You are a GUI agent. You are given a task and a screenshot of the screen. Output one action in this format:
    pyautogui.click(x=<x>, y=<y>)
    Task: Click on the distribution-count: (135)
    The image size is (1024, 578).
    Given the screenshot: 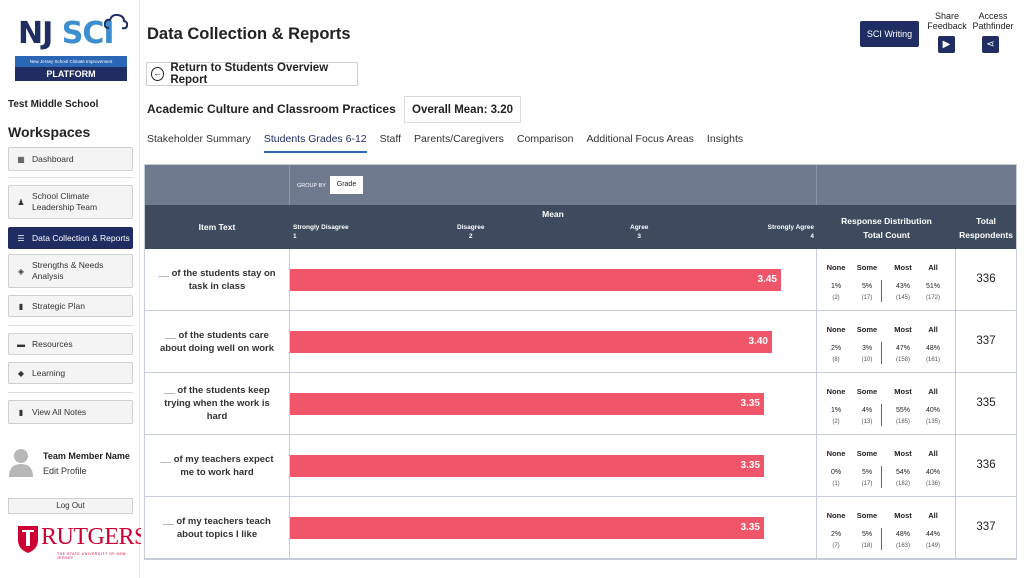 What is the action you would take?
    pyautogui.click(x=932, y=422)
    